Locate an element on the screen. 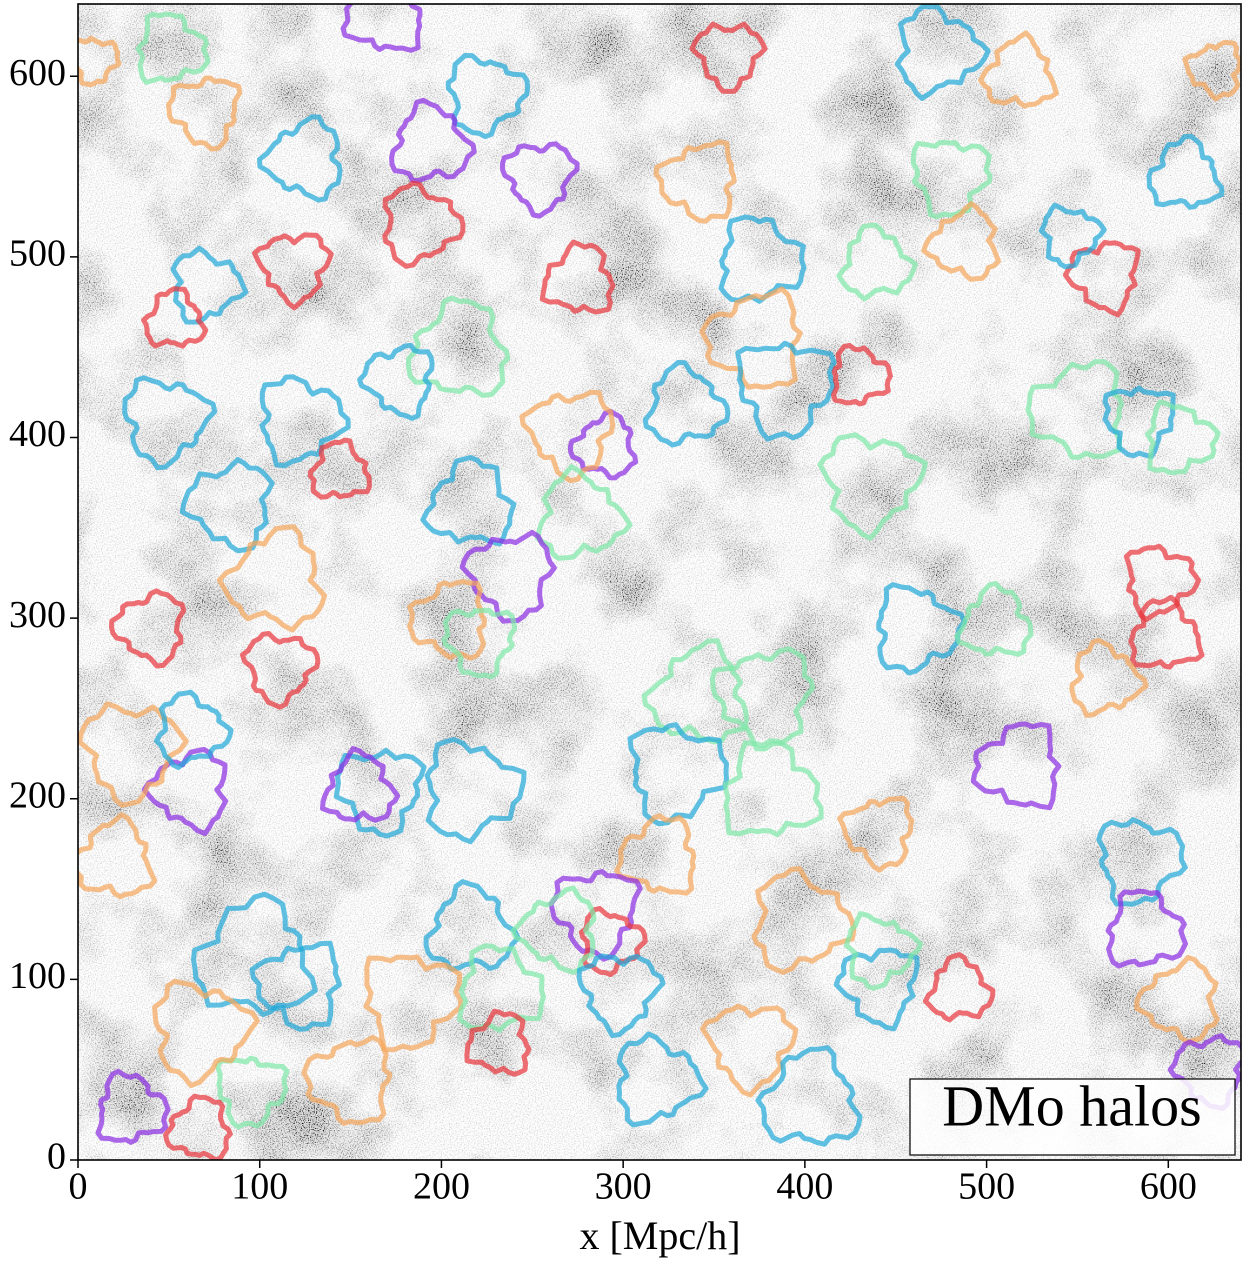  x-tick-label: 600 is located at coordinates (1168, 1187).